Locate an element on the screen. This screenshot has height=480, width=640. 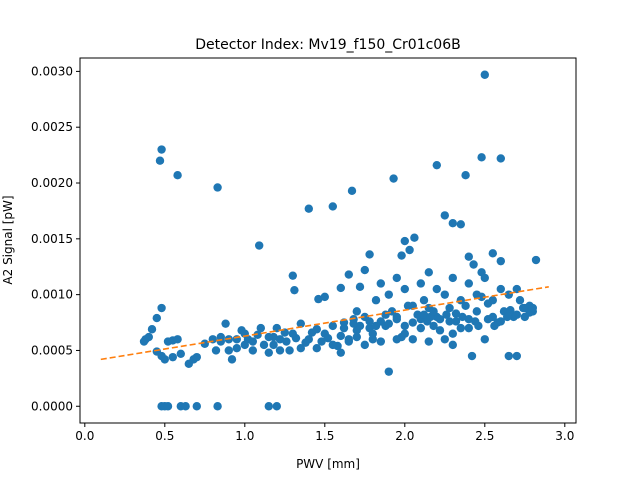
x-tick-label: 0.5 is located at coordinates (164, 436).